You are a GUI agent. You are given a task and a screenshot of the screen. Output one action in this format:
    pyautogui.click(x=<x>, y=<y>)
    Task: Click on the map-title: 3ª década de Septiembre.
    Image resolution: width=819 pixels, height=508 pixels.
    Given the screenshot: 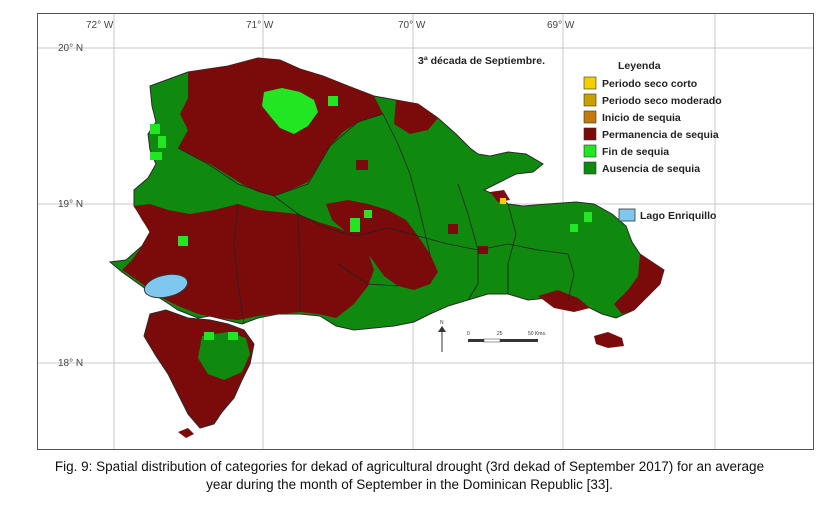 What is the action you would take?
    pyautogui.click(x=481, y=61)
    